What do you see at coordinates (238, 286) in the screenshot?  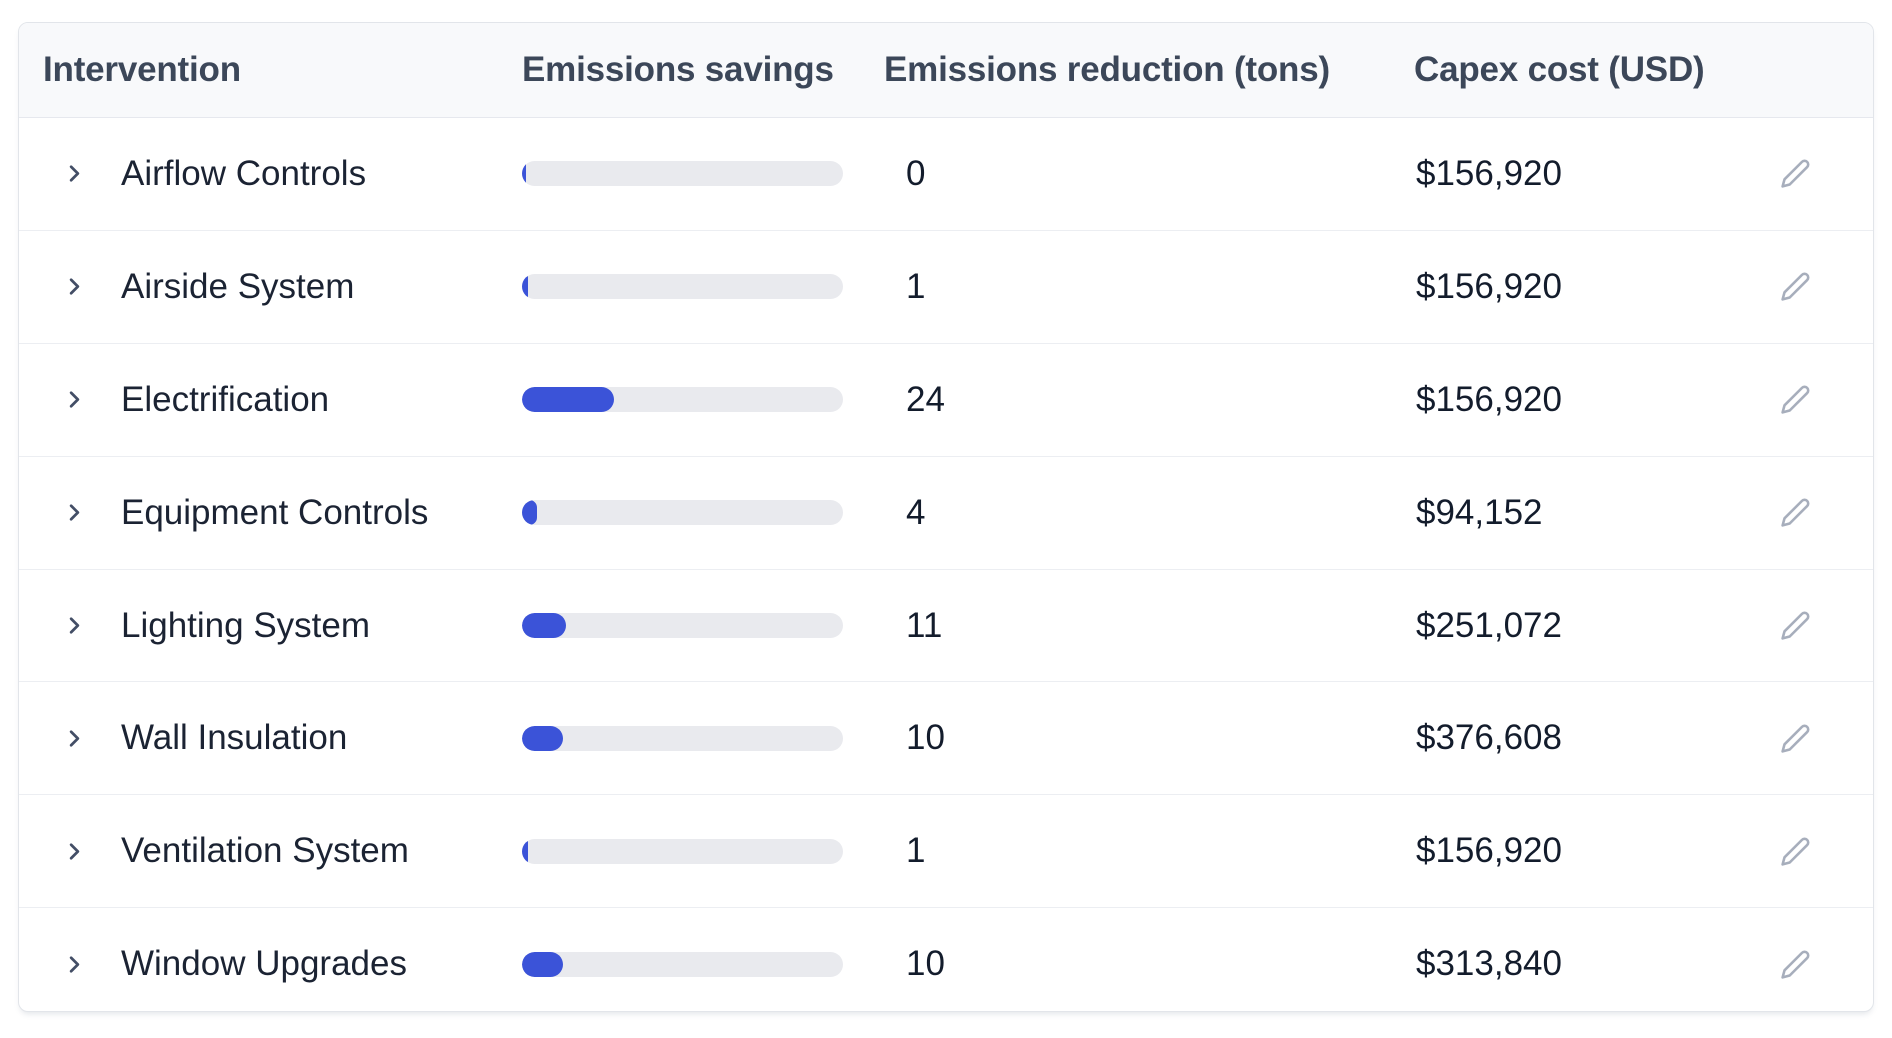 I see `intervention-name: Airside System` at bounding box center [238, 286].